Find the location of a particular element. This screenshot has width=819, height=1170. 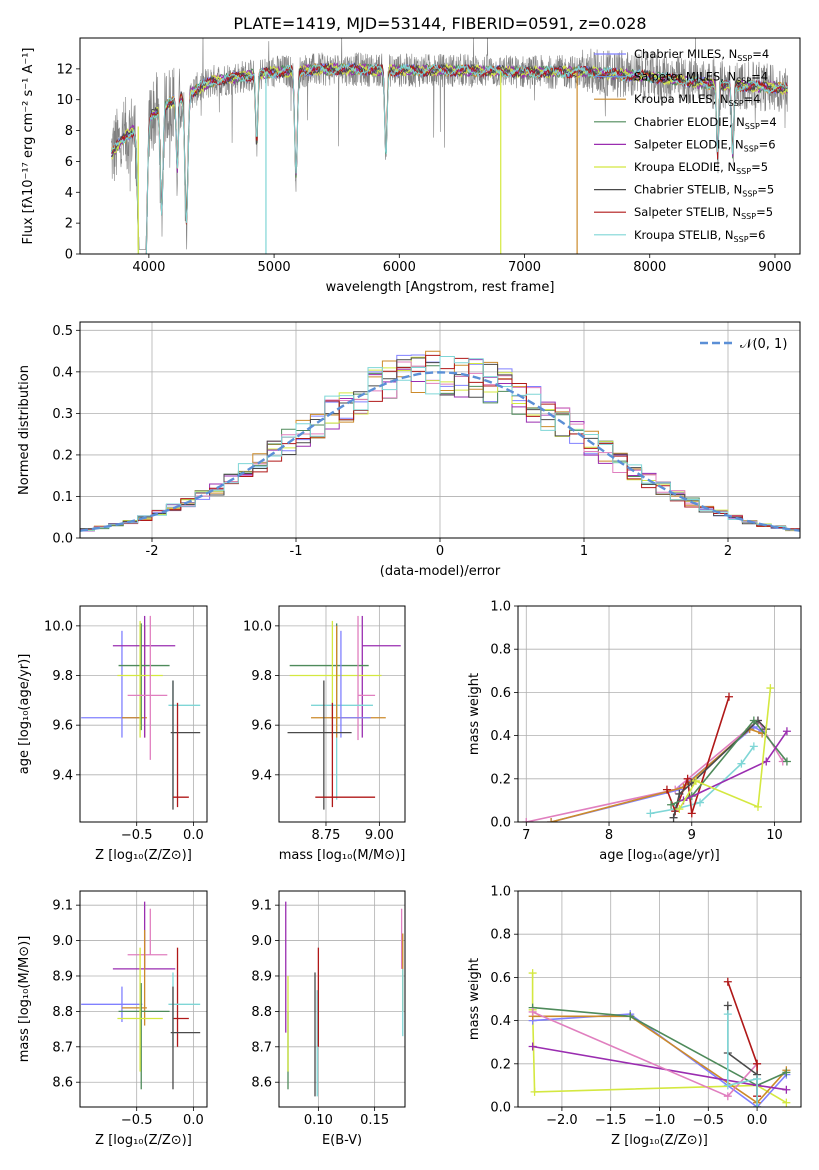

legend-label: Salpeter STELIB, NSSP=5 is located at coordinates (703, 213).